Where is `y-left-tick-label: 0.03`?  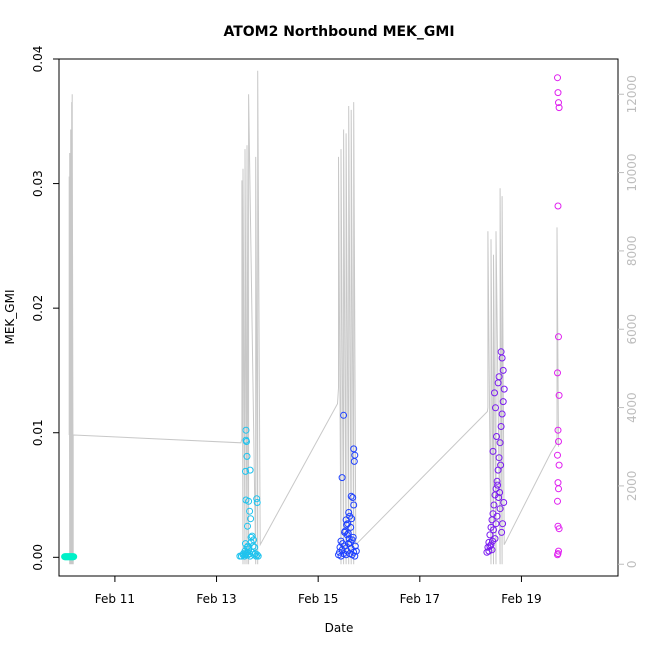
y-left-tick-label: 0.03 is located at coordinates (38, 183).